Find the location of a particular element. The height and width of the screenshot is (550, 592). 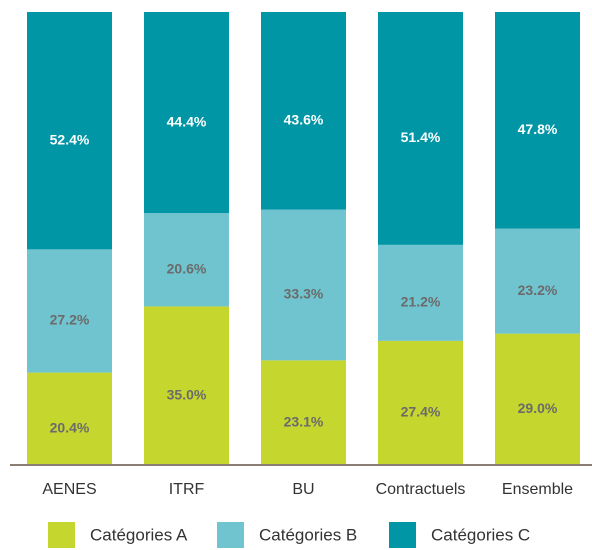

x-tick-label: BU is located at coordinates (303, 489).